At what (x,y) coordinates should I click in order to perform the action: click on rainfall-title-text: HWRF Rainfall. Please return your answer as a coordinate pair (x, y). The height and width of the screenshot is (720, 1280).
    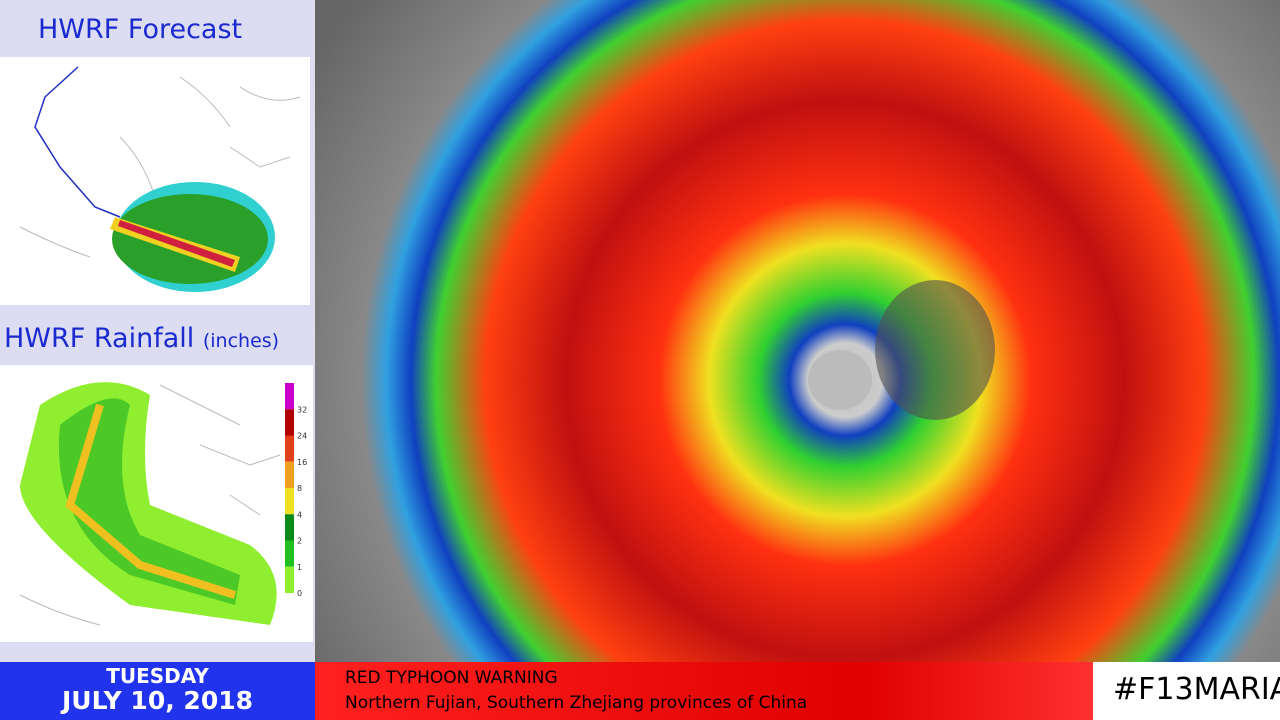
    Looking at the image, I should click on (99, 338).